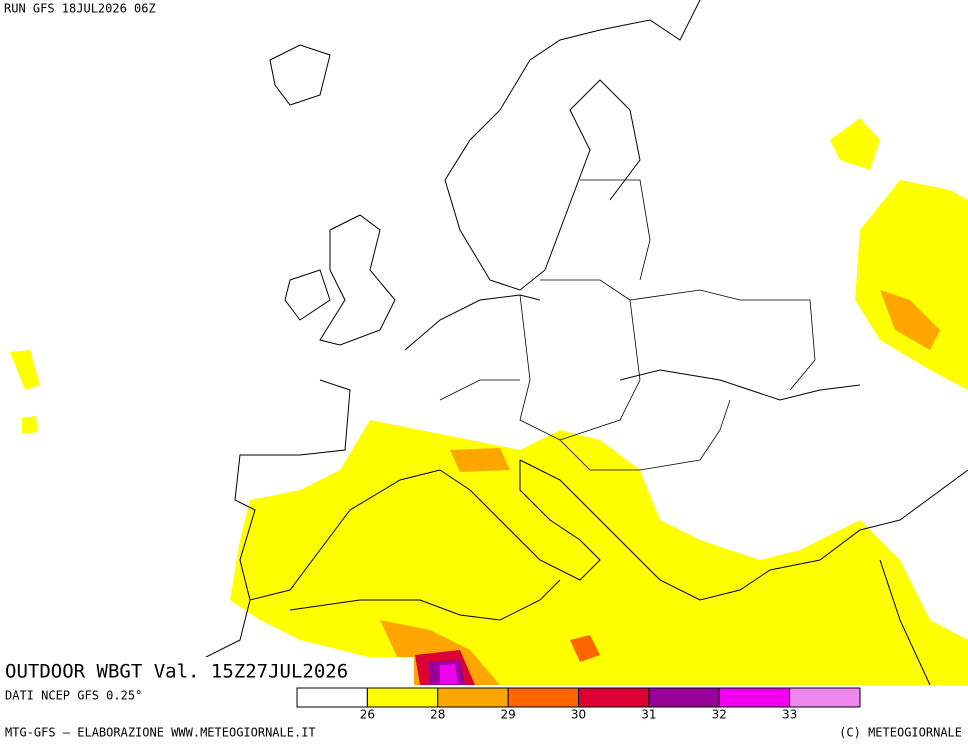 This screenshot has width=968, height=745. What do you see at coordinates (578, 715) in the screenshot?
I see `legend-tick-label: 30` at bounding box center [578, 715].